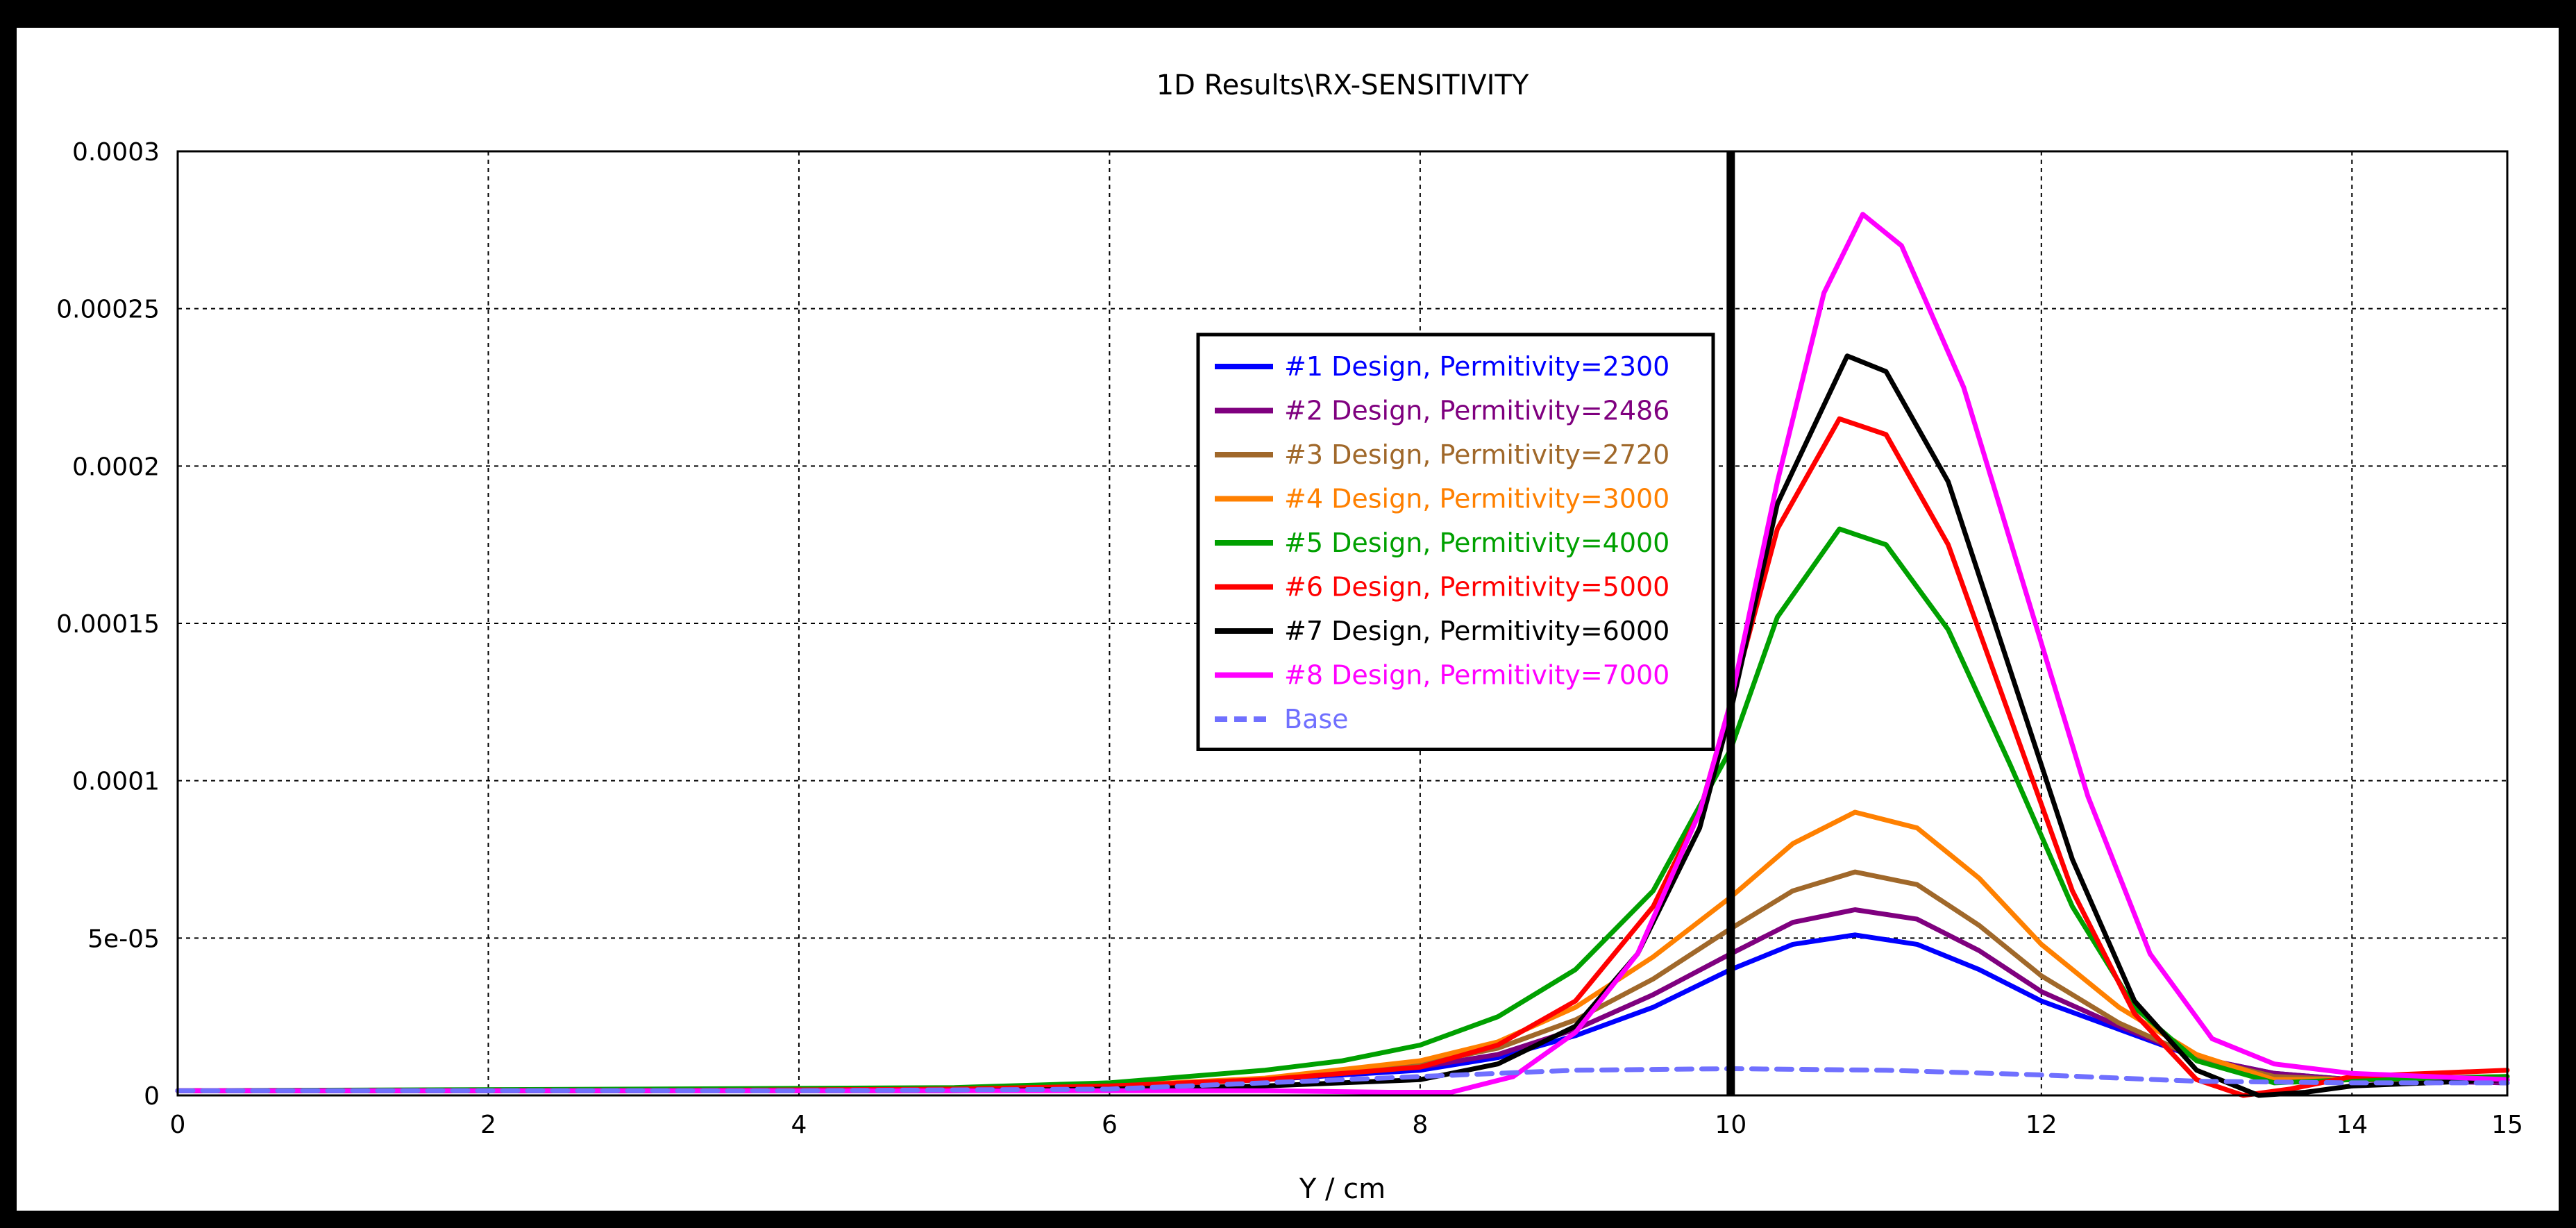 Image resolution: width=2576 pixels, height=1228 pixels. What do you see at coordinates (1342, 1189) in the screenshot?
I see `x-axis-label: Y / cm` at bounding box center [1342, 1189].